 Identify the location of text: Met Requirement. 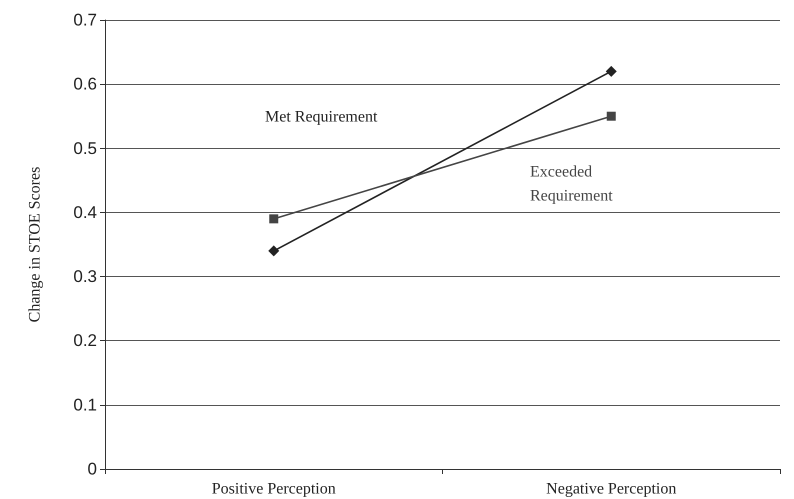
(321, 117).